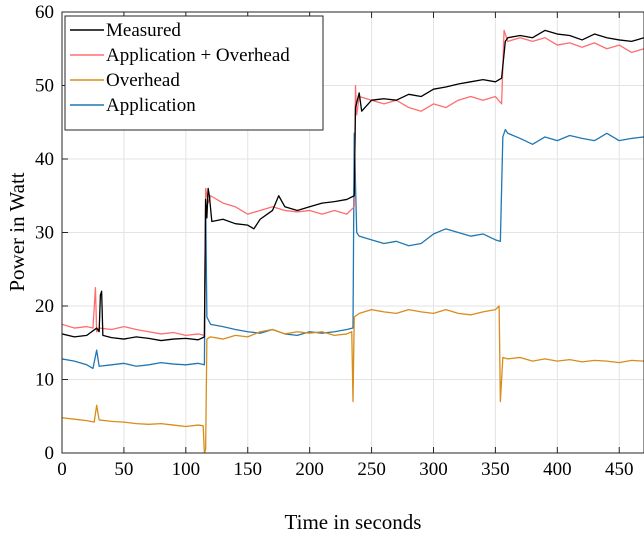  Describe the element at coordinates (44, 233) in the screenshot. I see `y-tick-label: 30` at that location.